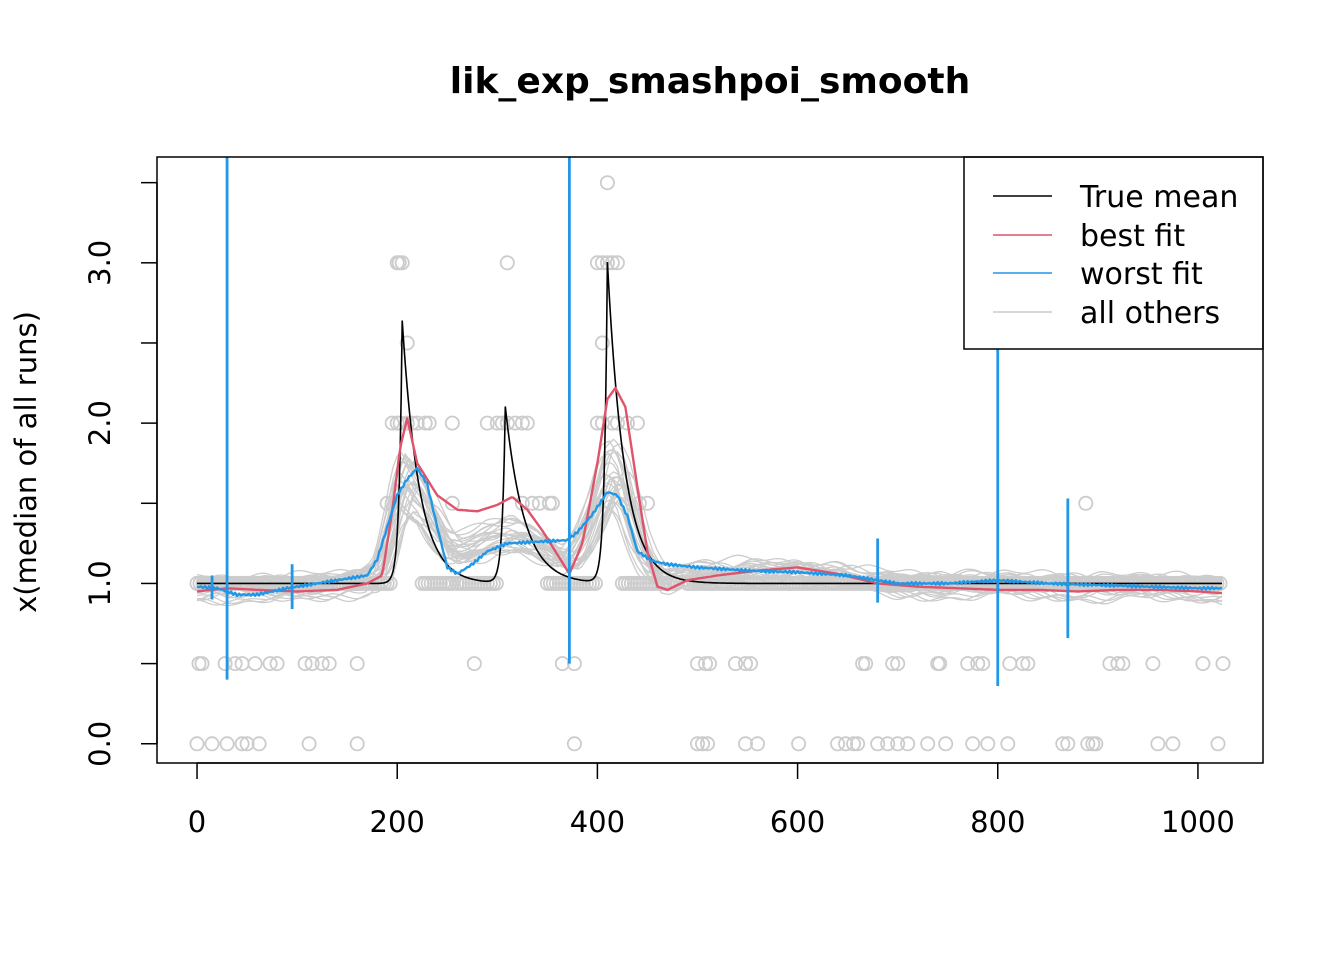 This screenshot has width=1344, height=960. I want to click on worst-fit-line, so click(709, 532).